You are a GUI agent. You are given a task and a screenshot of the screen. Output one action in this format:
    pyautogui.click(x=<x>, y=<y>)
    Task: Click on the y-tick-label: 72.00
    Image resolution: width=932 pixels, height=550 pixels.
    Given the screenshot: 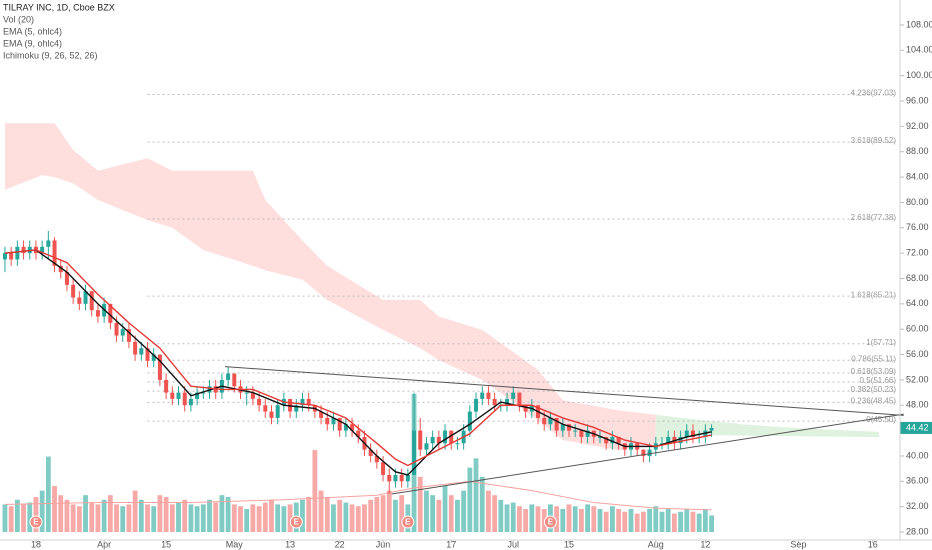 What is the action you would take?
    pyautogui.click(x=917, y=253)
    